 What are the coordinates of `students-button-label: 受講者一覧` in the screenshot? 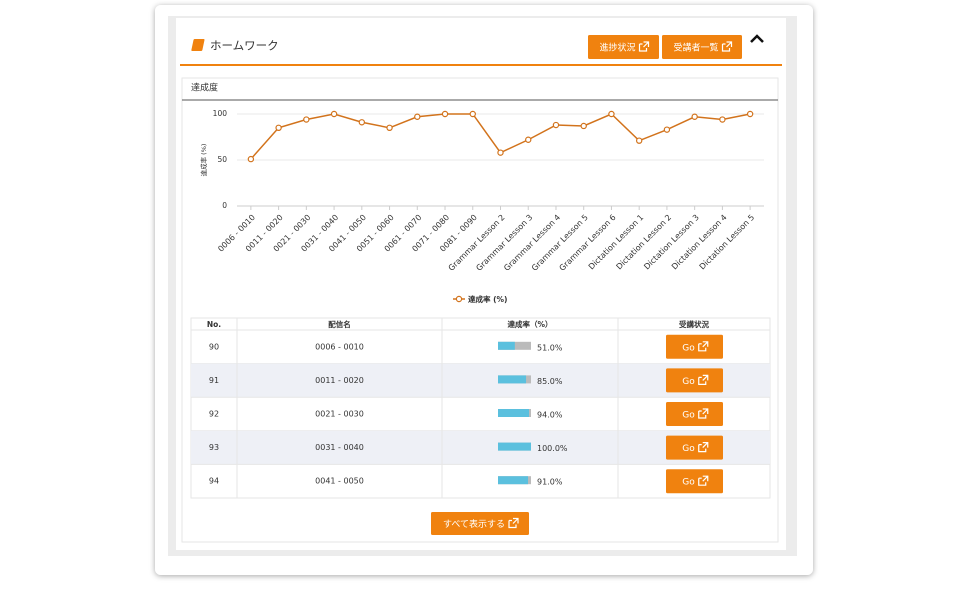 It's located at (695, 48).